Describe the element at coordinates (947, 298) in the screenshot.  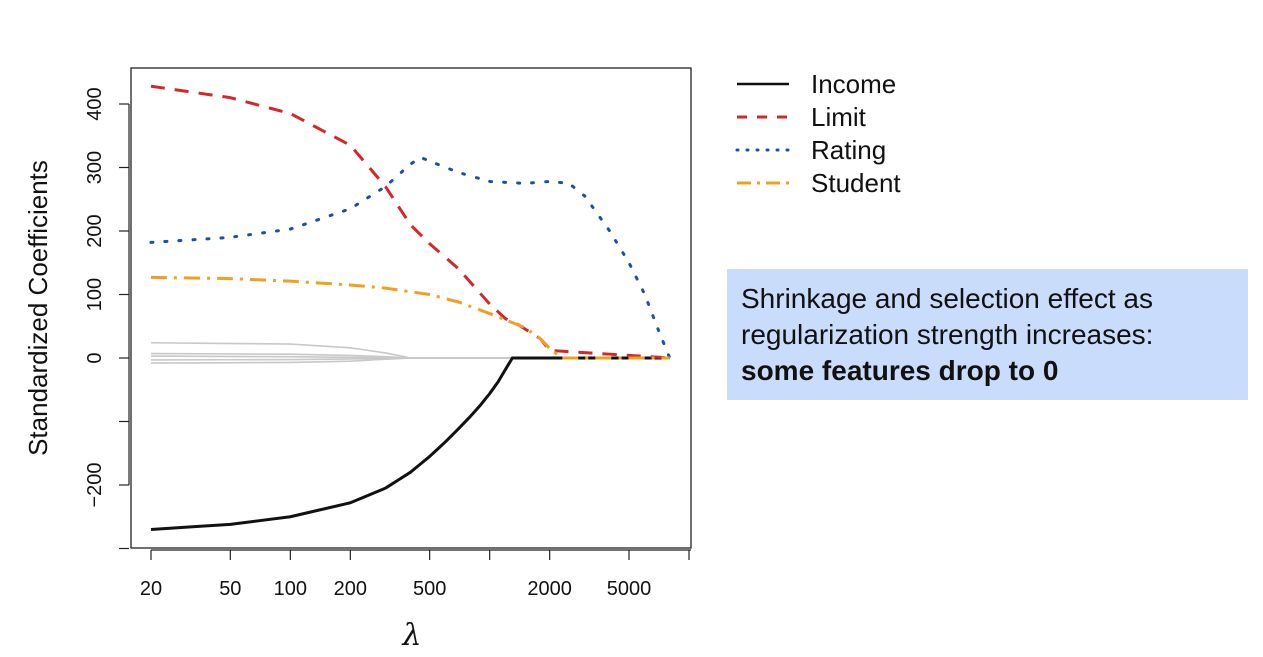
I see `callout-line-1: Shrinkage and selection effect as` at that location.